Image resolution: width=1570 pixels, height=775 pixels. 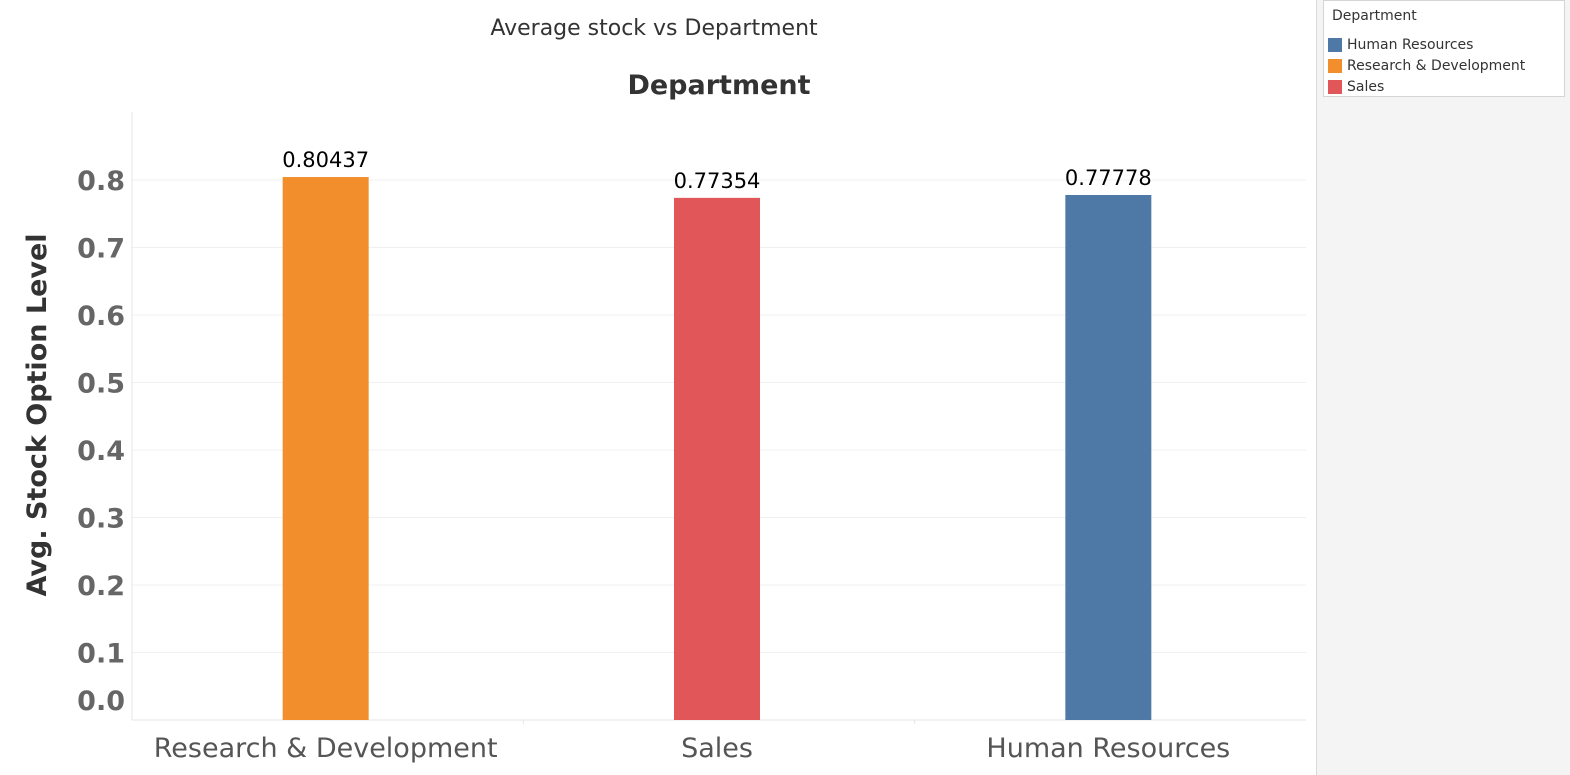 What do you see at coordinates (717, 748) in the screenshot?
I see `x-tick-label: Sales` at bounding box center [717, 748].